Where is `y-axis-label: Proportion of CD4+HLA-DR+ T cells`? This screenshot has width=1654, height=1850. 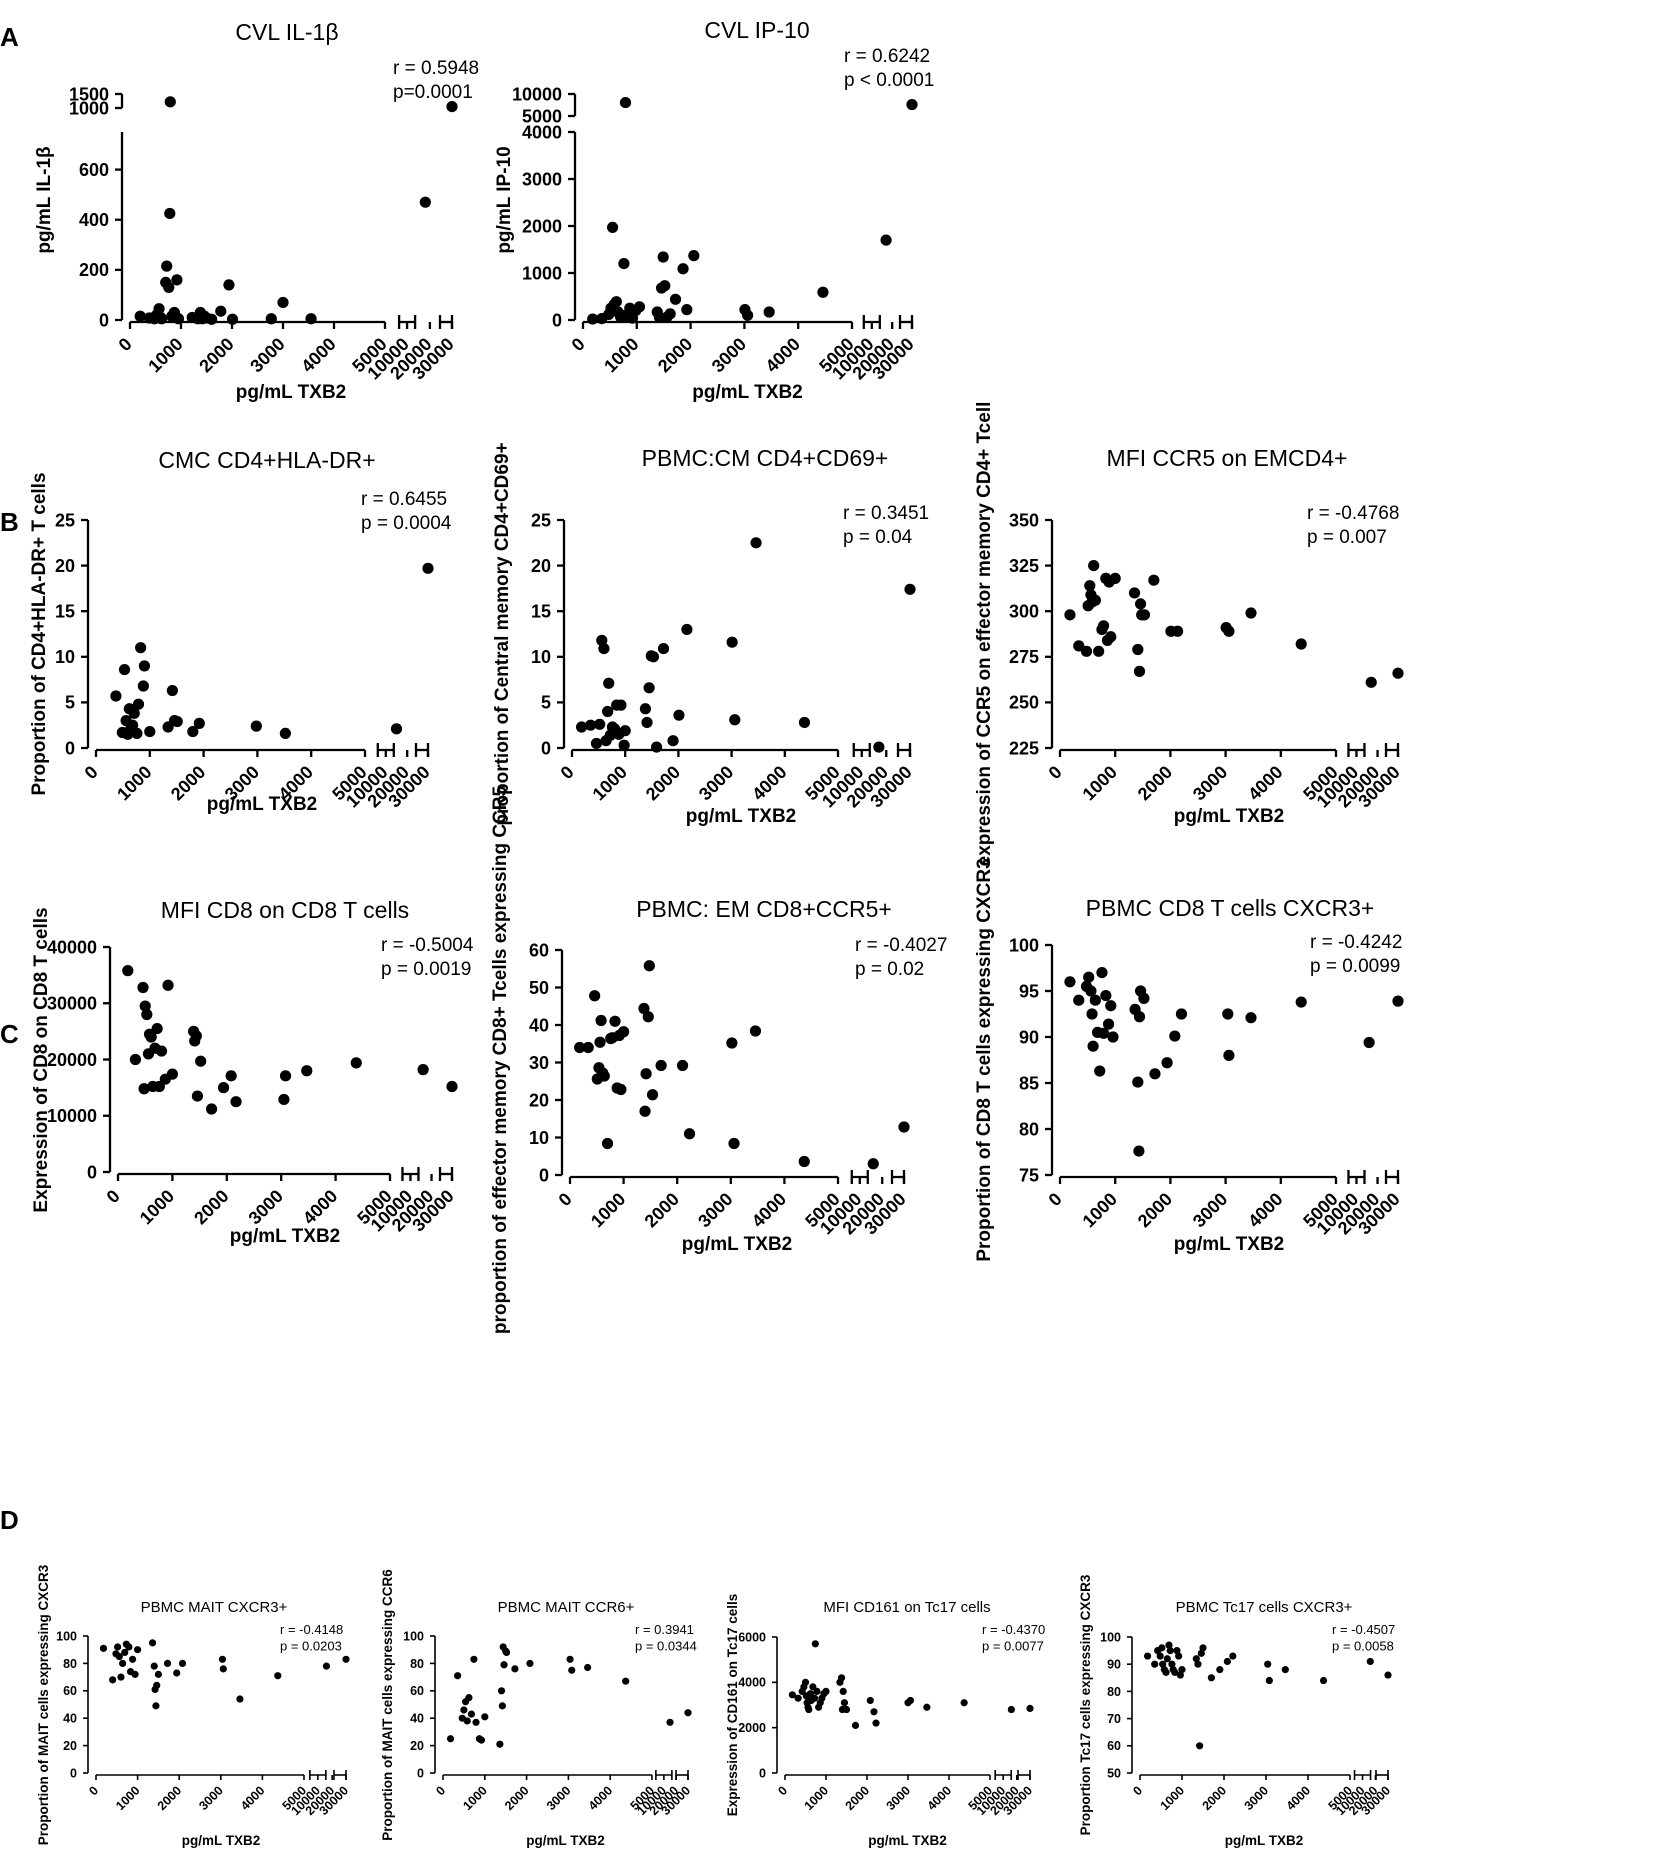
y-axis-label: Proportion of CD4+HLA-DR+ T cells is located at coordinates (39, 633).